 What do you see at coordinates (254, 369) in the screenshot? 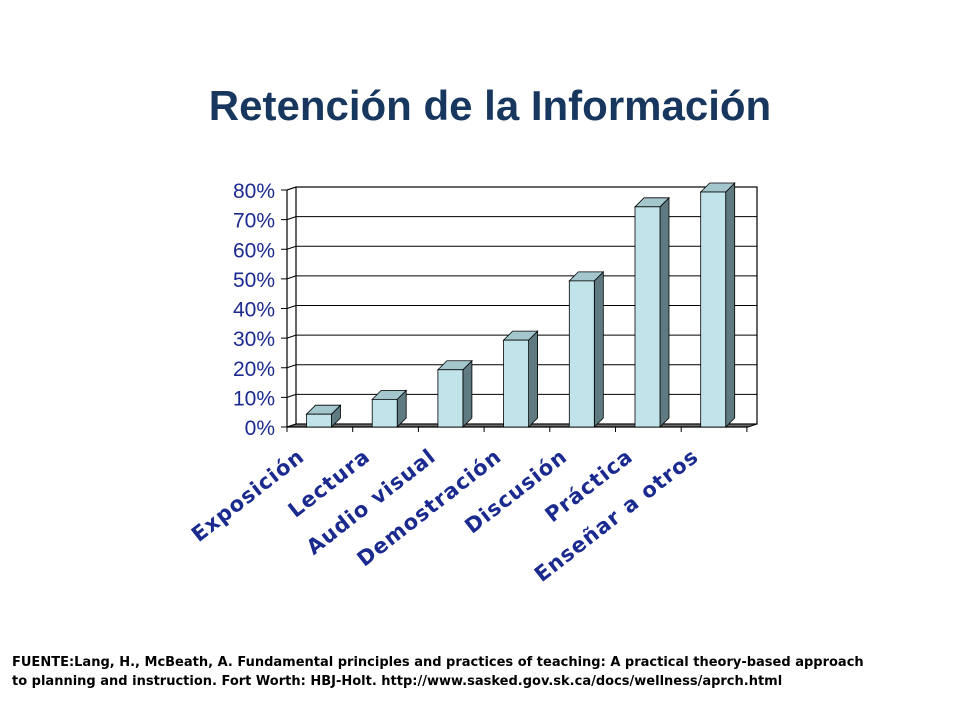
I see `y-tick-label: 20%` at bounding box center [254, 369].